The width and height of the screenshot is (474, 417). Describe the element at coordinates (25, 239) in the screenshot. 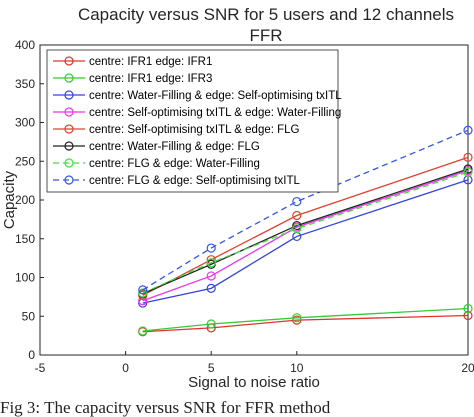

I see `y-tick-label: 150` at that location.